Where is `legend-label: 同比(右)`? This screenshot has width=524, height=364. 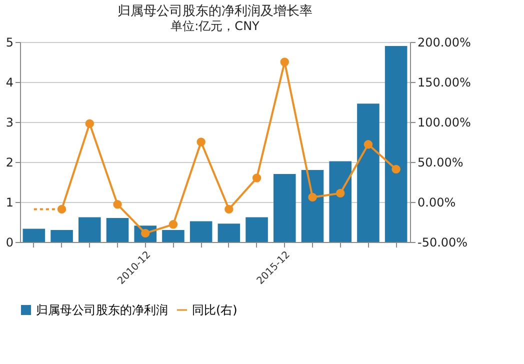
legend-label: 同比(右) is located at coordinates (215, 310).